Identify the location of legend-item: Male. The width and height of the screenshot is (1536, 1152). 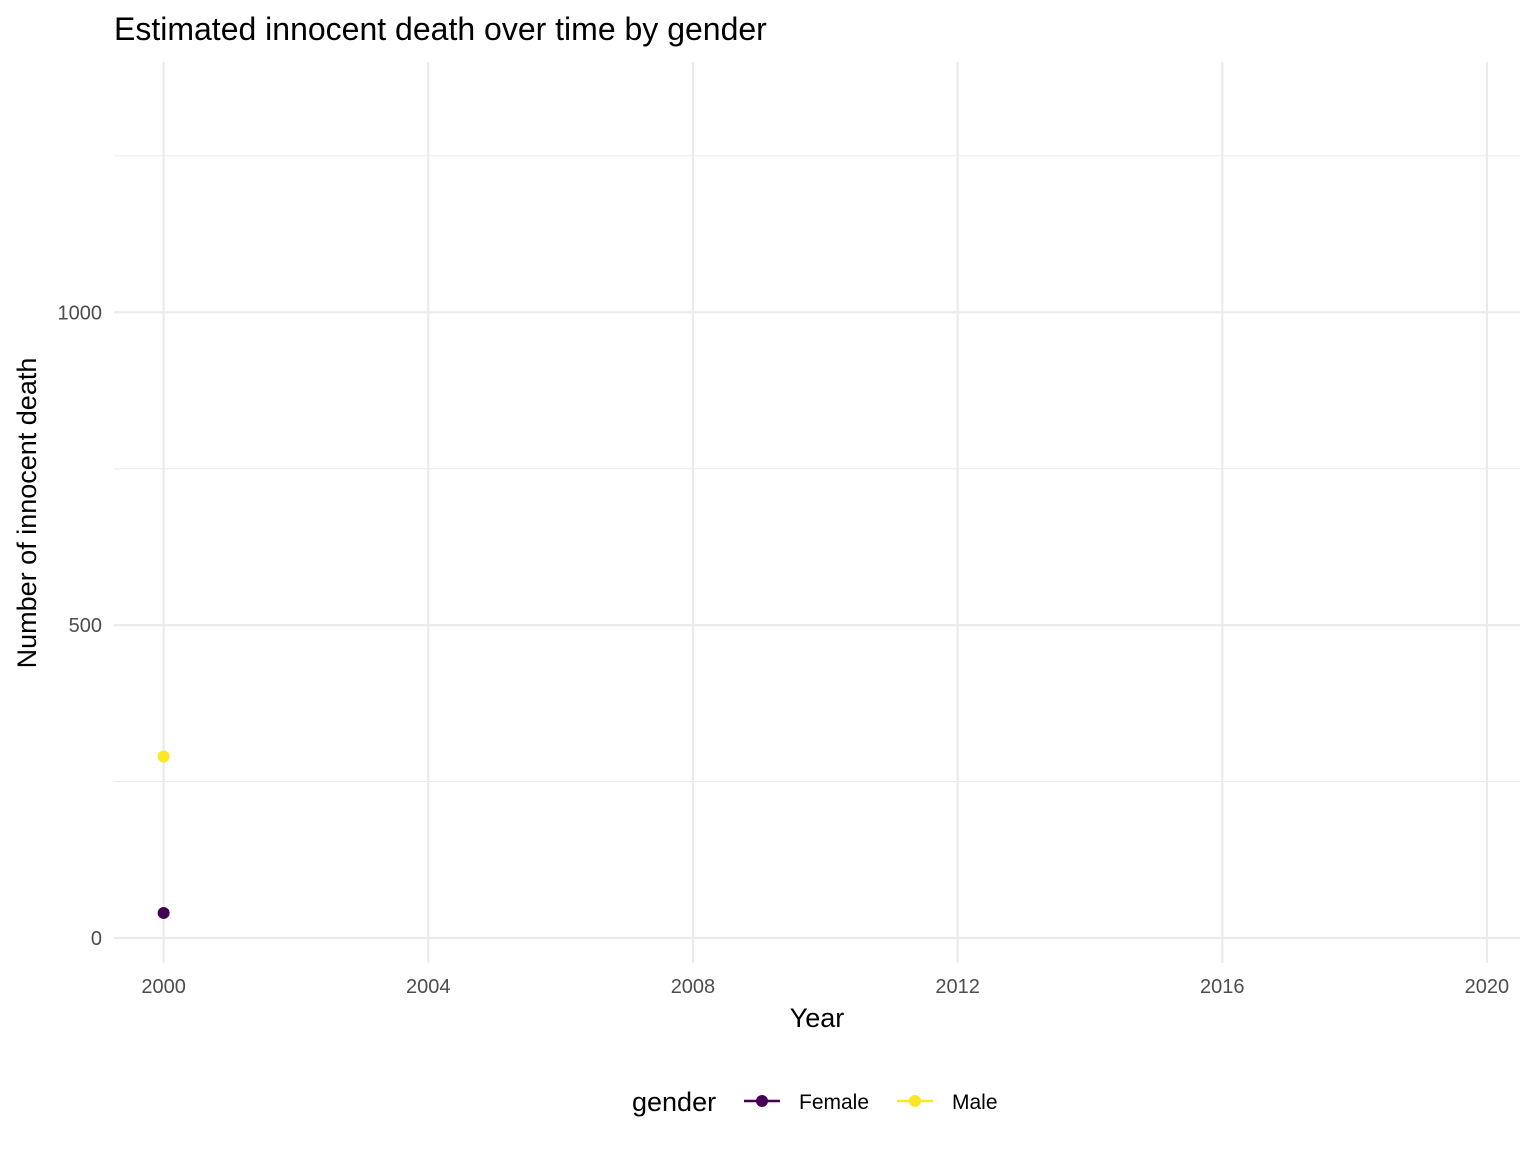
(947, 1102).